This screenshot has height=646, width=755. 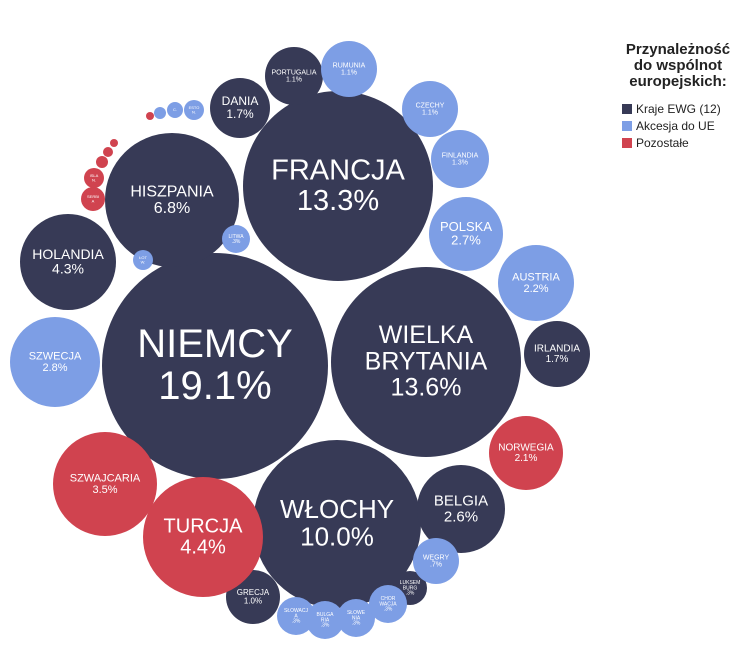 I want to click on legend-label-ewg: Kraje EWG (12), so click(x=678, y=108).